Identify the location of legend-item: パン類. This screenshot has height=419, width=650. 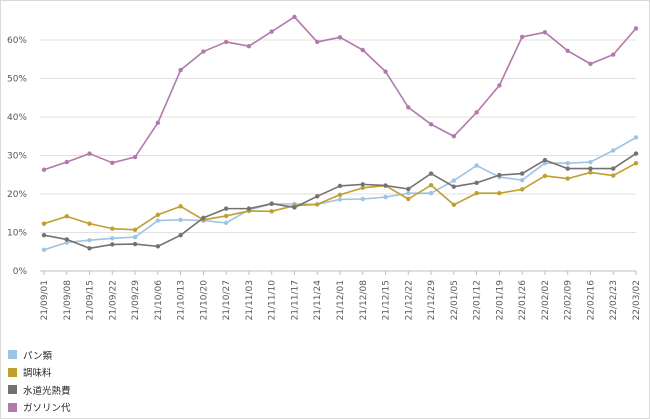
(39, 355).